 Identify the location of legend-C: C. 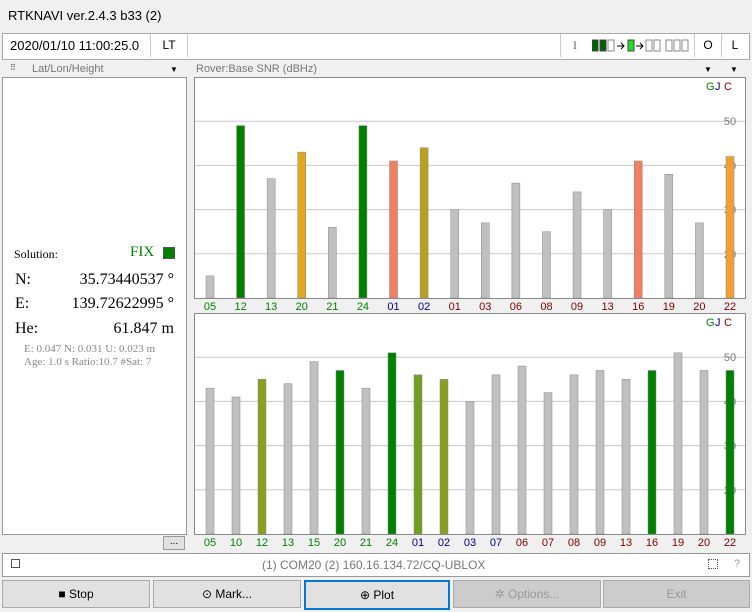
(728, 87).